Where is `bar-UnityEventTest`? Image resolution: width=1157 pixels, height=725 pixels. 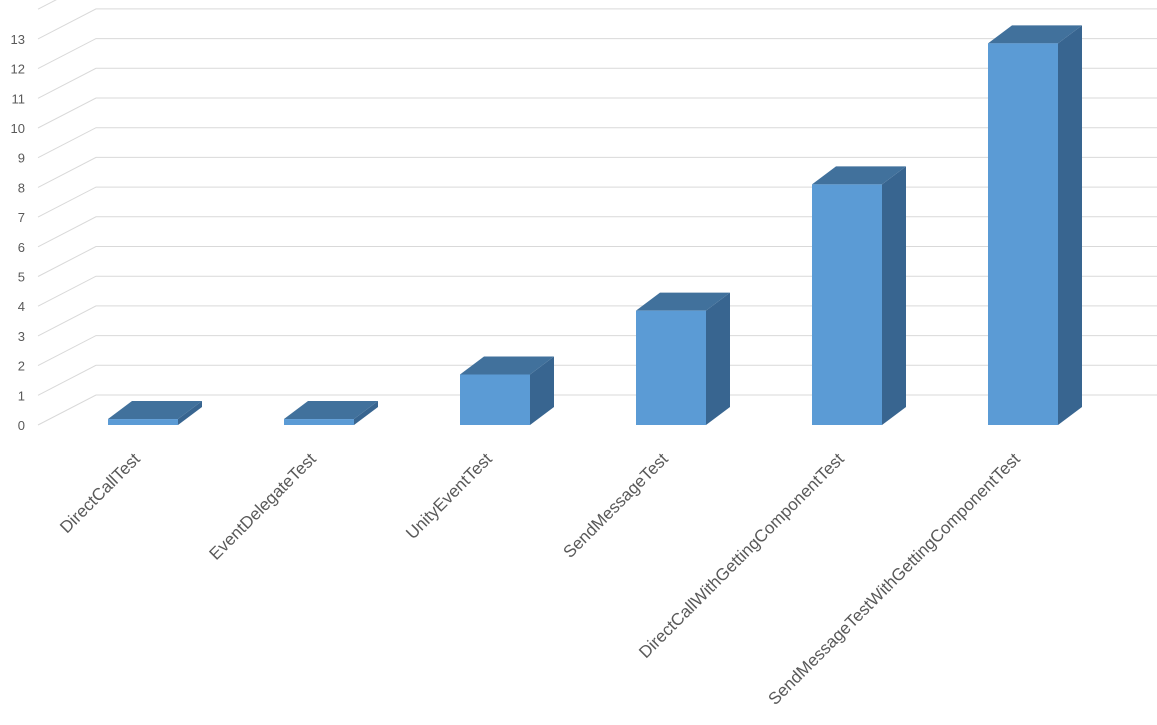 bar-UnityEventTest is located at coordinates (507, 390).